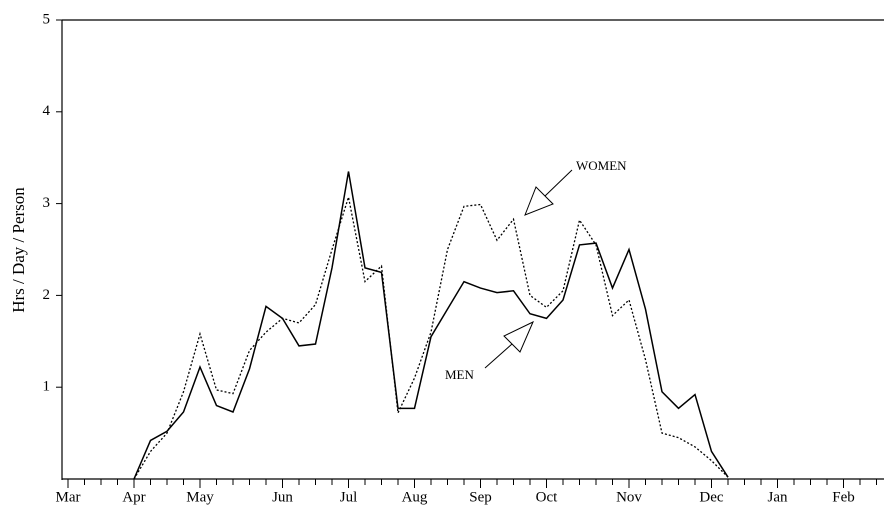 The width and height of the screenshot is (884, 510). I want to click on series-annotation: MEN, so click(460, 374).